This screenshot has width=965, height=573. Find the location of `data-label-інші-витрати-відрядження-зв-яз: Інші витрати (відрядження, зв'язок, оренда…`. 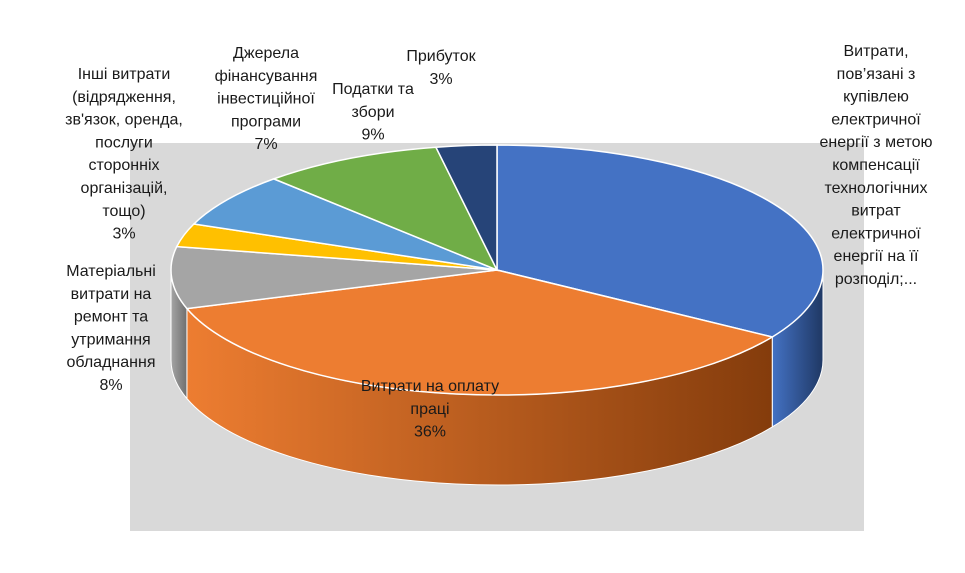

data-label-інші-витрати-відрядження-зв-яз: Інші витрати (відрядження, зв'язок, оренда… is located at coordinates (124, 154).